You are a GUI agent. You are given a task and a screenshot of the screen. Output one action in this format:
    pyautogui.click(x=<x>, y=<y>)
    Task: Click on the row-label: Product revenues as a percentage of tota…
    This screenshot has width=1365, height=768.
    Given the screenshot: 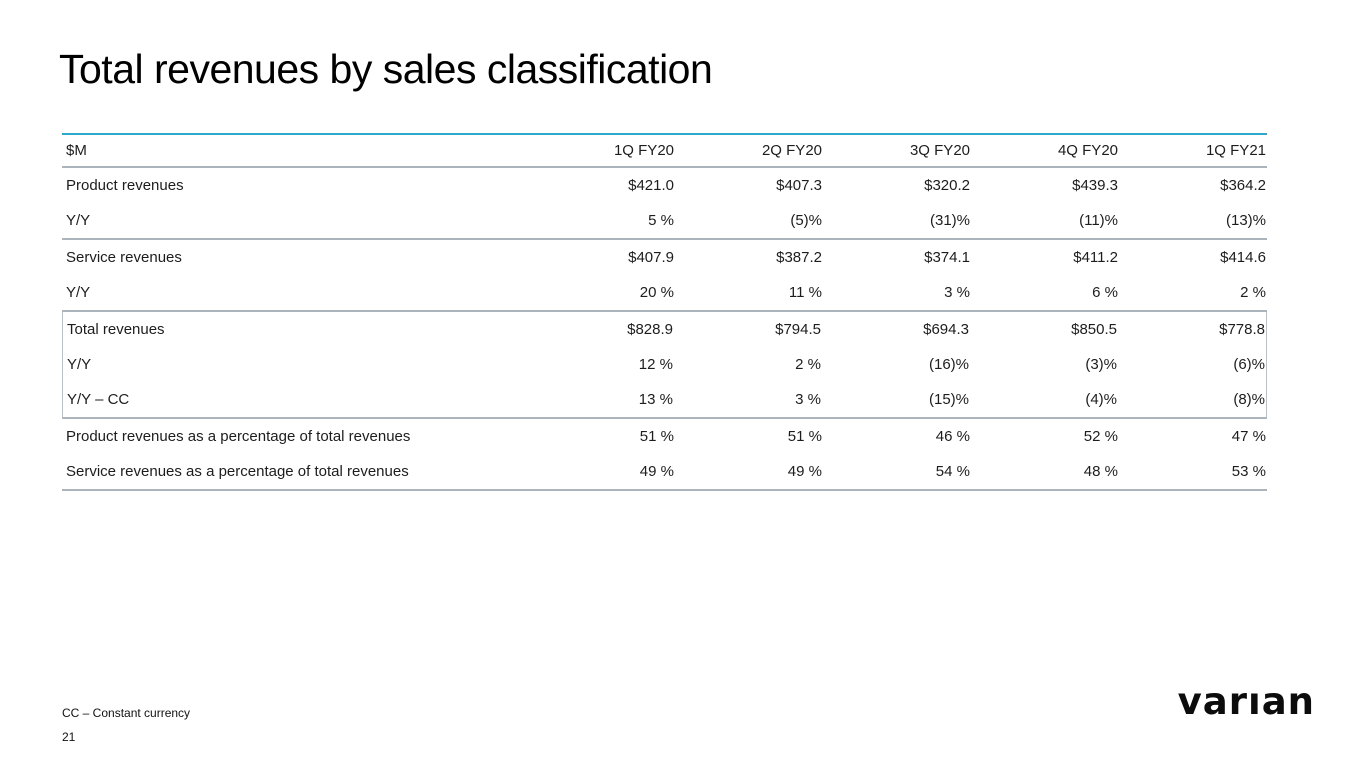 What is the action you would take?
    pyautogui.click(x=238, y=436)
    